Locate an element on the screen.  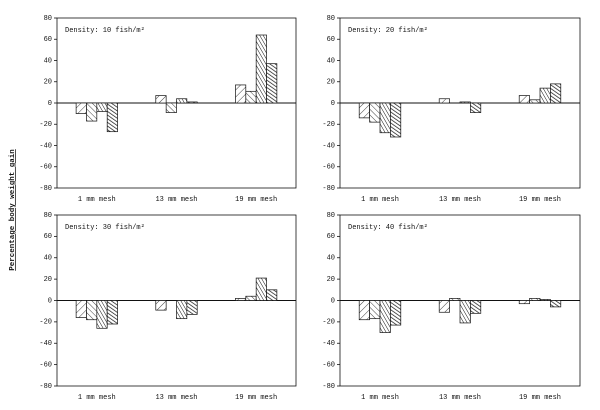
annotation: Density: 10 fish/m² is located at coordinates (105, 31).